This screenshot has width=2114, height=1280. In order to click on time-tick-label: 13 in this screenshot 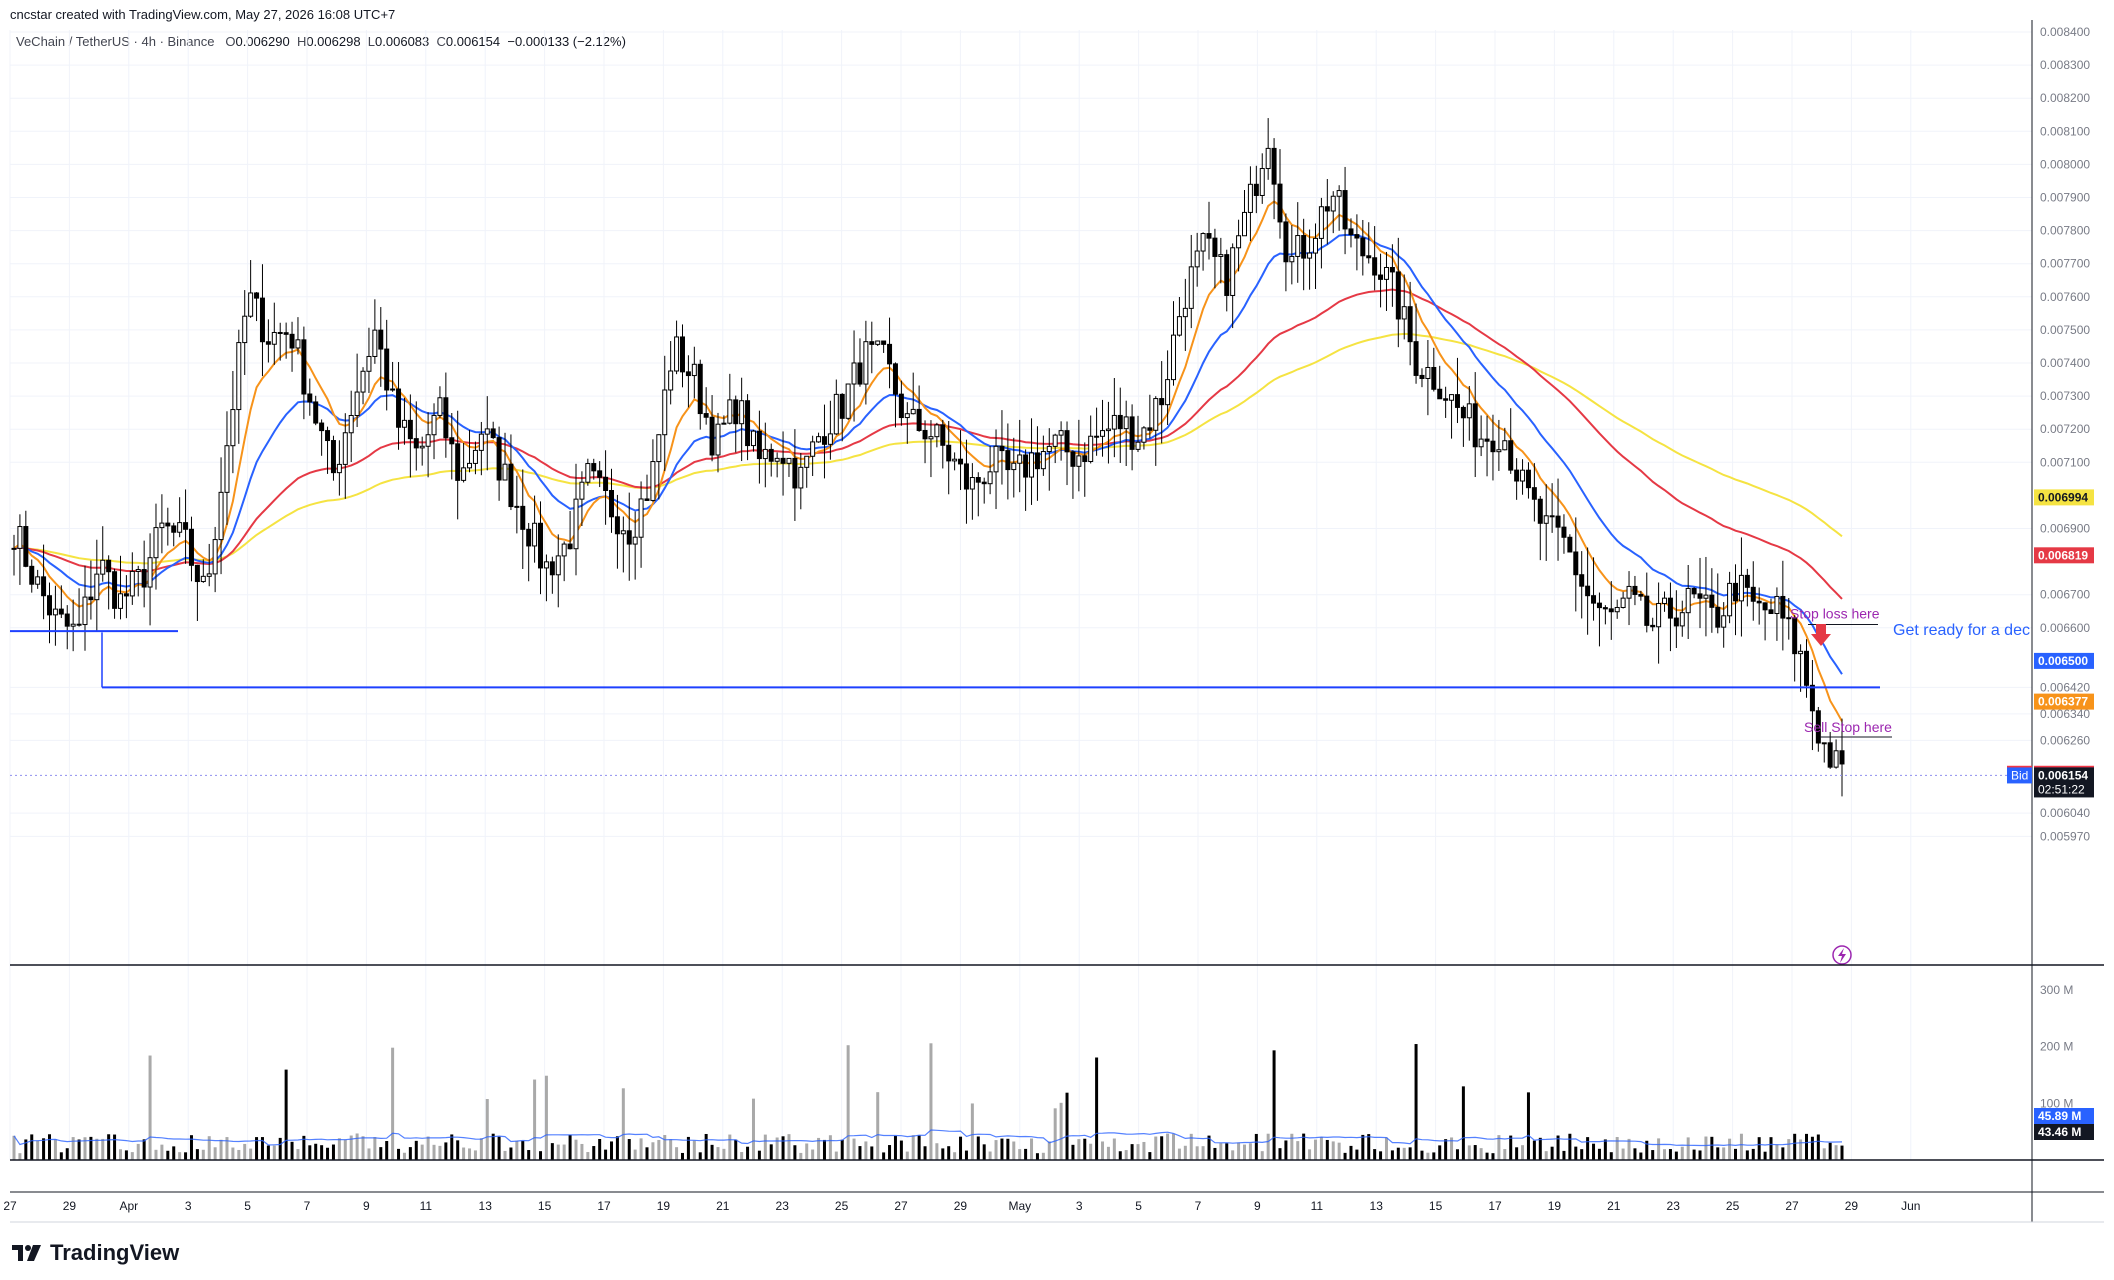, I will do `click(486, 1206)`.